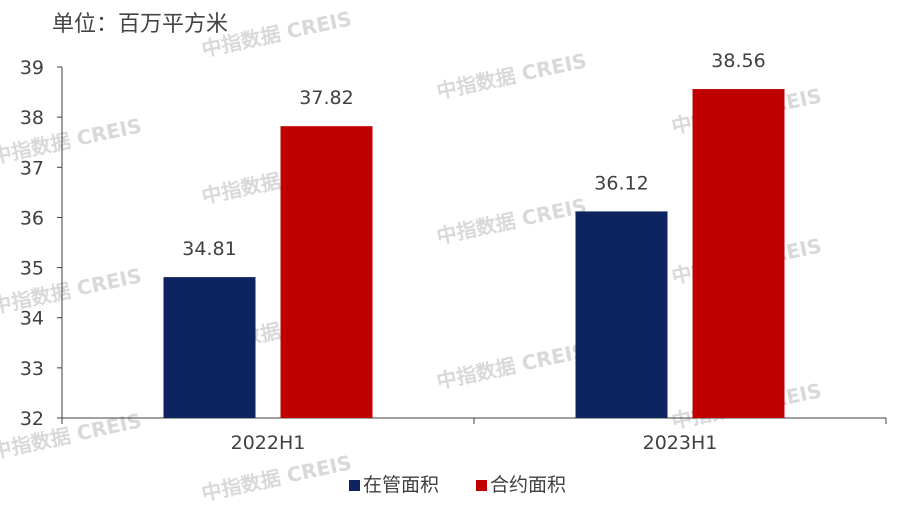 This screenshot has width=907, height=507. Describe the element at coordinates (401, 485) in the screenshot. I see `legend-label: 在管面积` at that location.